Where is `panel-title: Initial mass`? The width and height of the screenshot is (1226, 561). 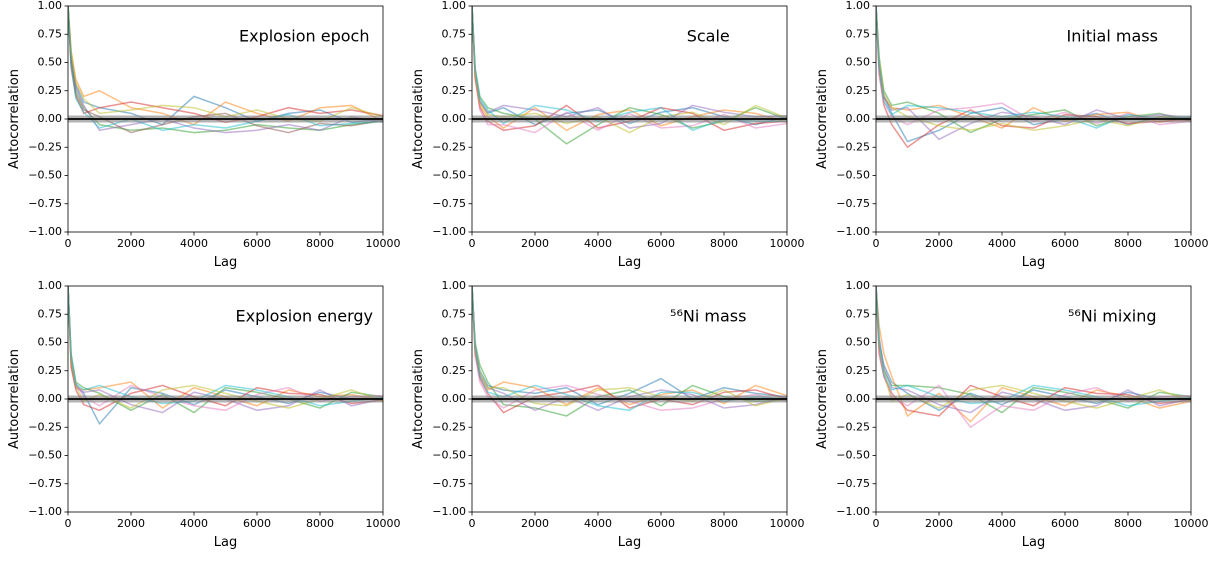
panel-title: Initial mass is located at coordinates (1112, 35).